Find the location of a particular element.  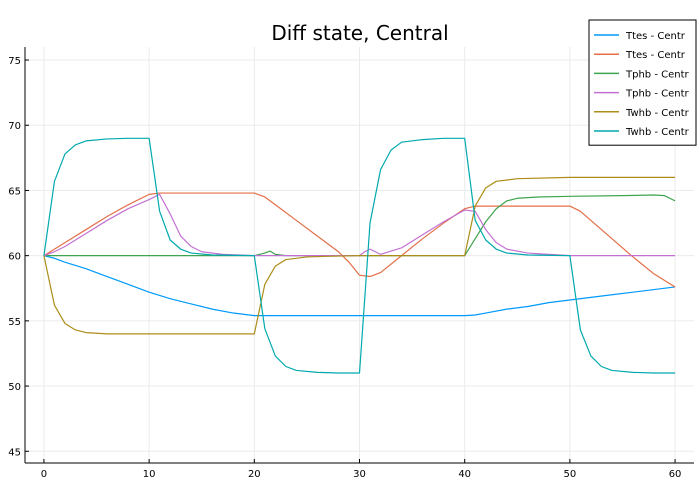

x-tick-label: 40 is located at coordinates (464, 474).